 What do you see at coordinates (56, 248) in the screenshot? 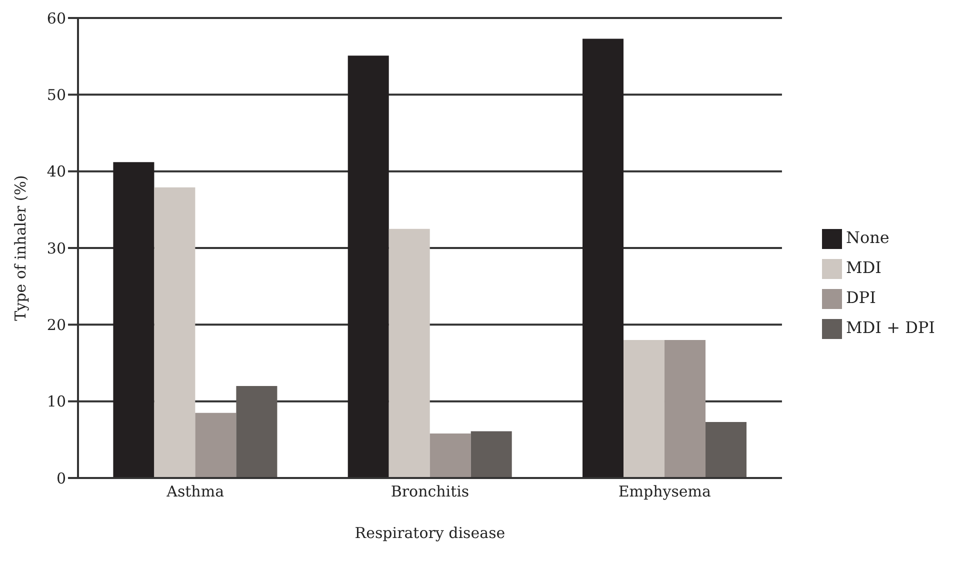
I see `y-tick-label: 30` at bounding box center [56, 248].